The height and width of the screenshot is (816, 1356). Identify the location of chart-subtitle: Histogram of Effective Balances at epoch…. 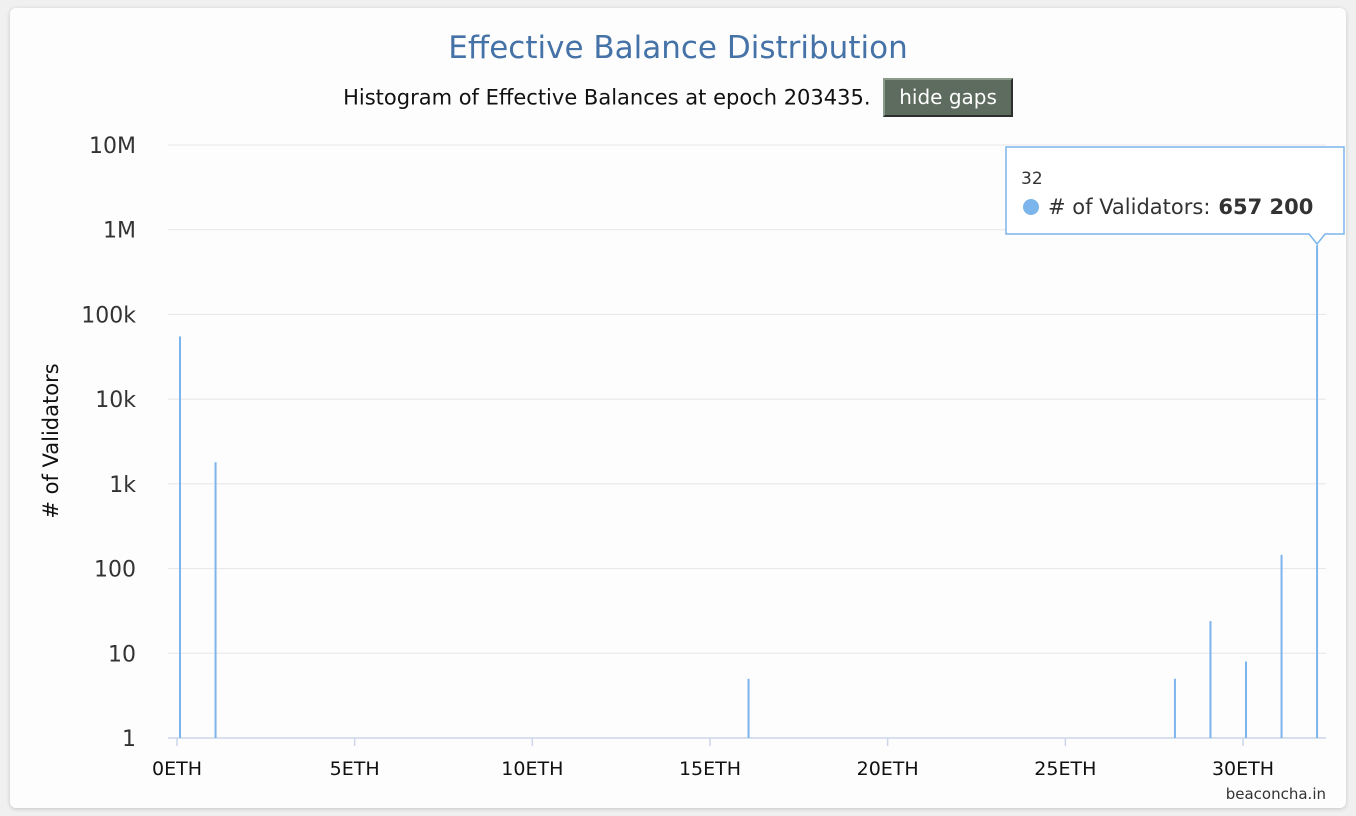
(607, 97).